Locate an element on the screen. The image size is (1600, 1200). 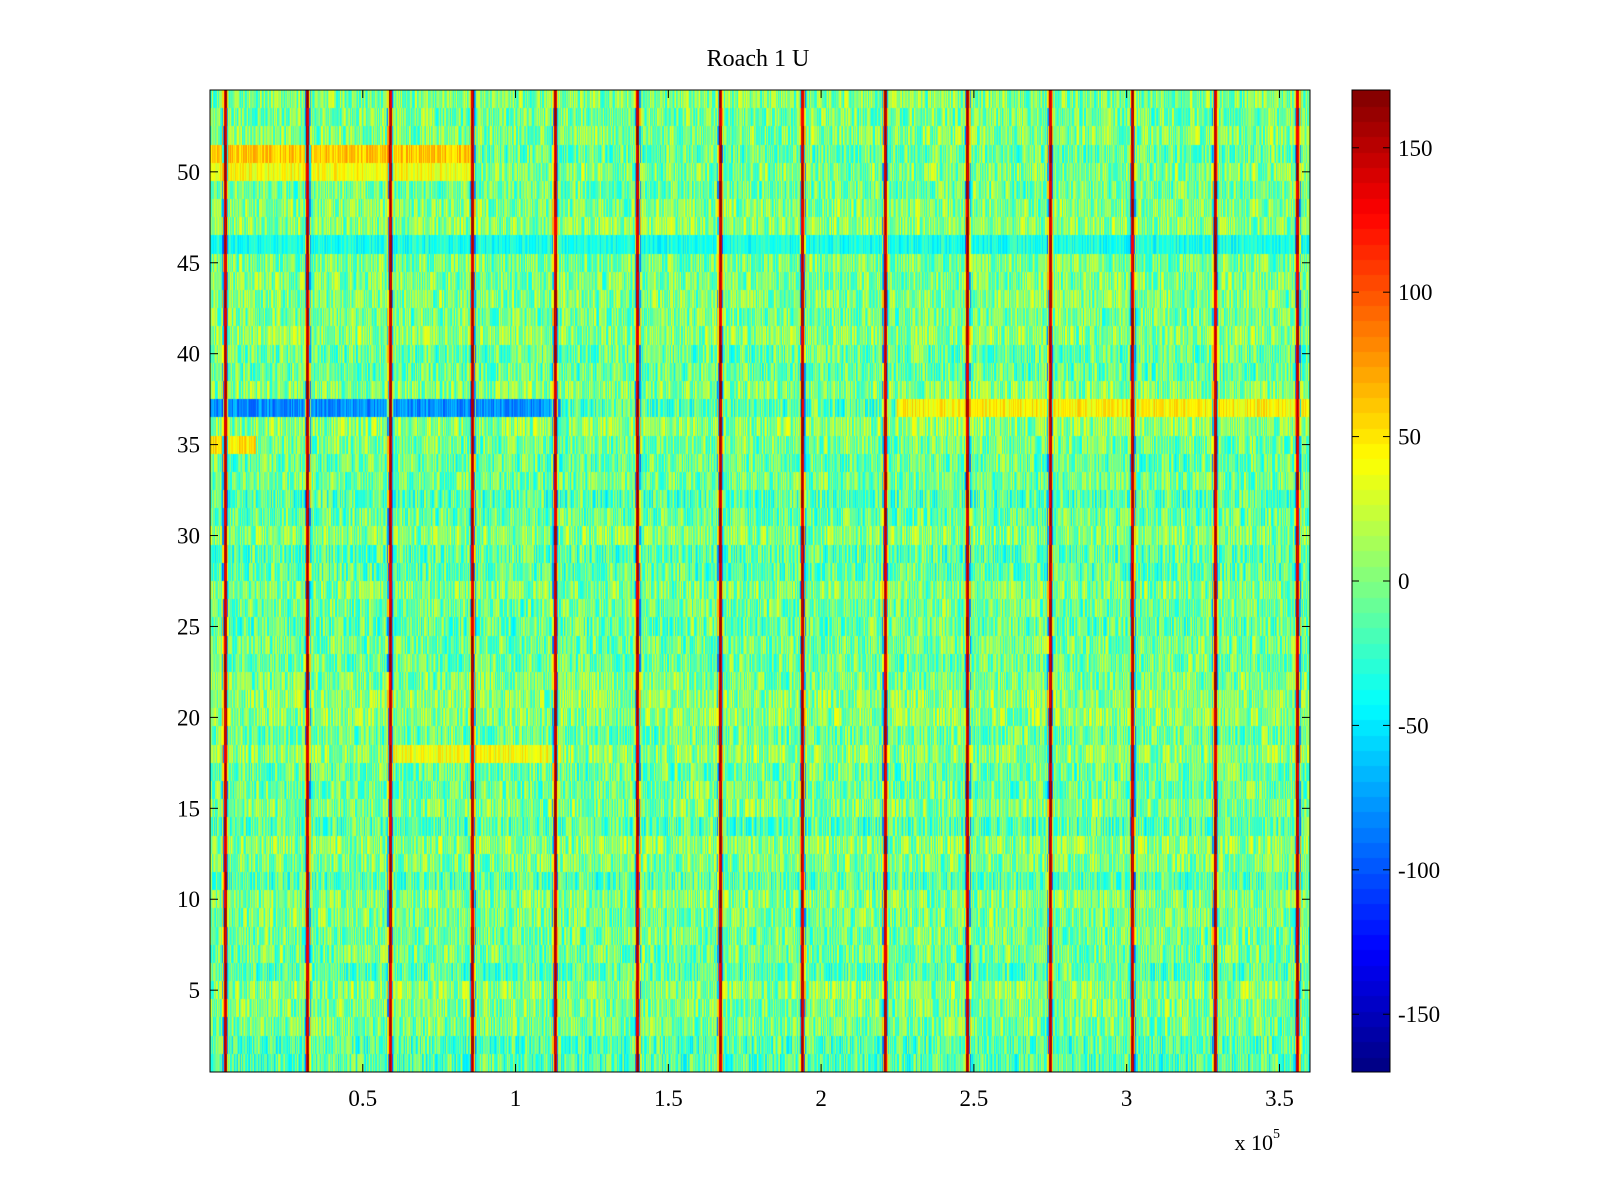
y-tick-label: 30 is located at coordinates (188, 536).